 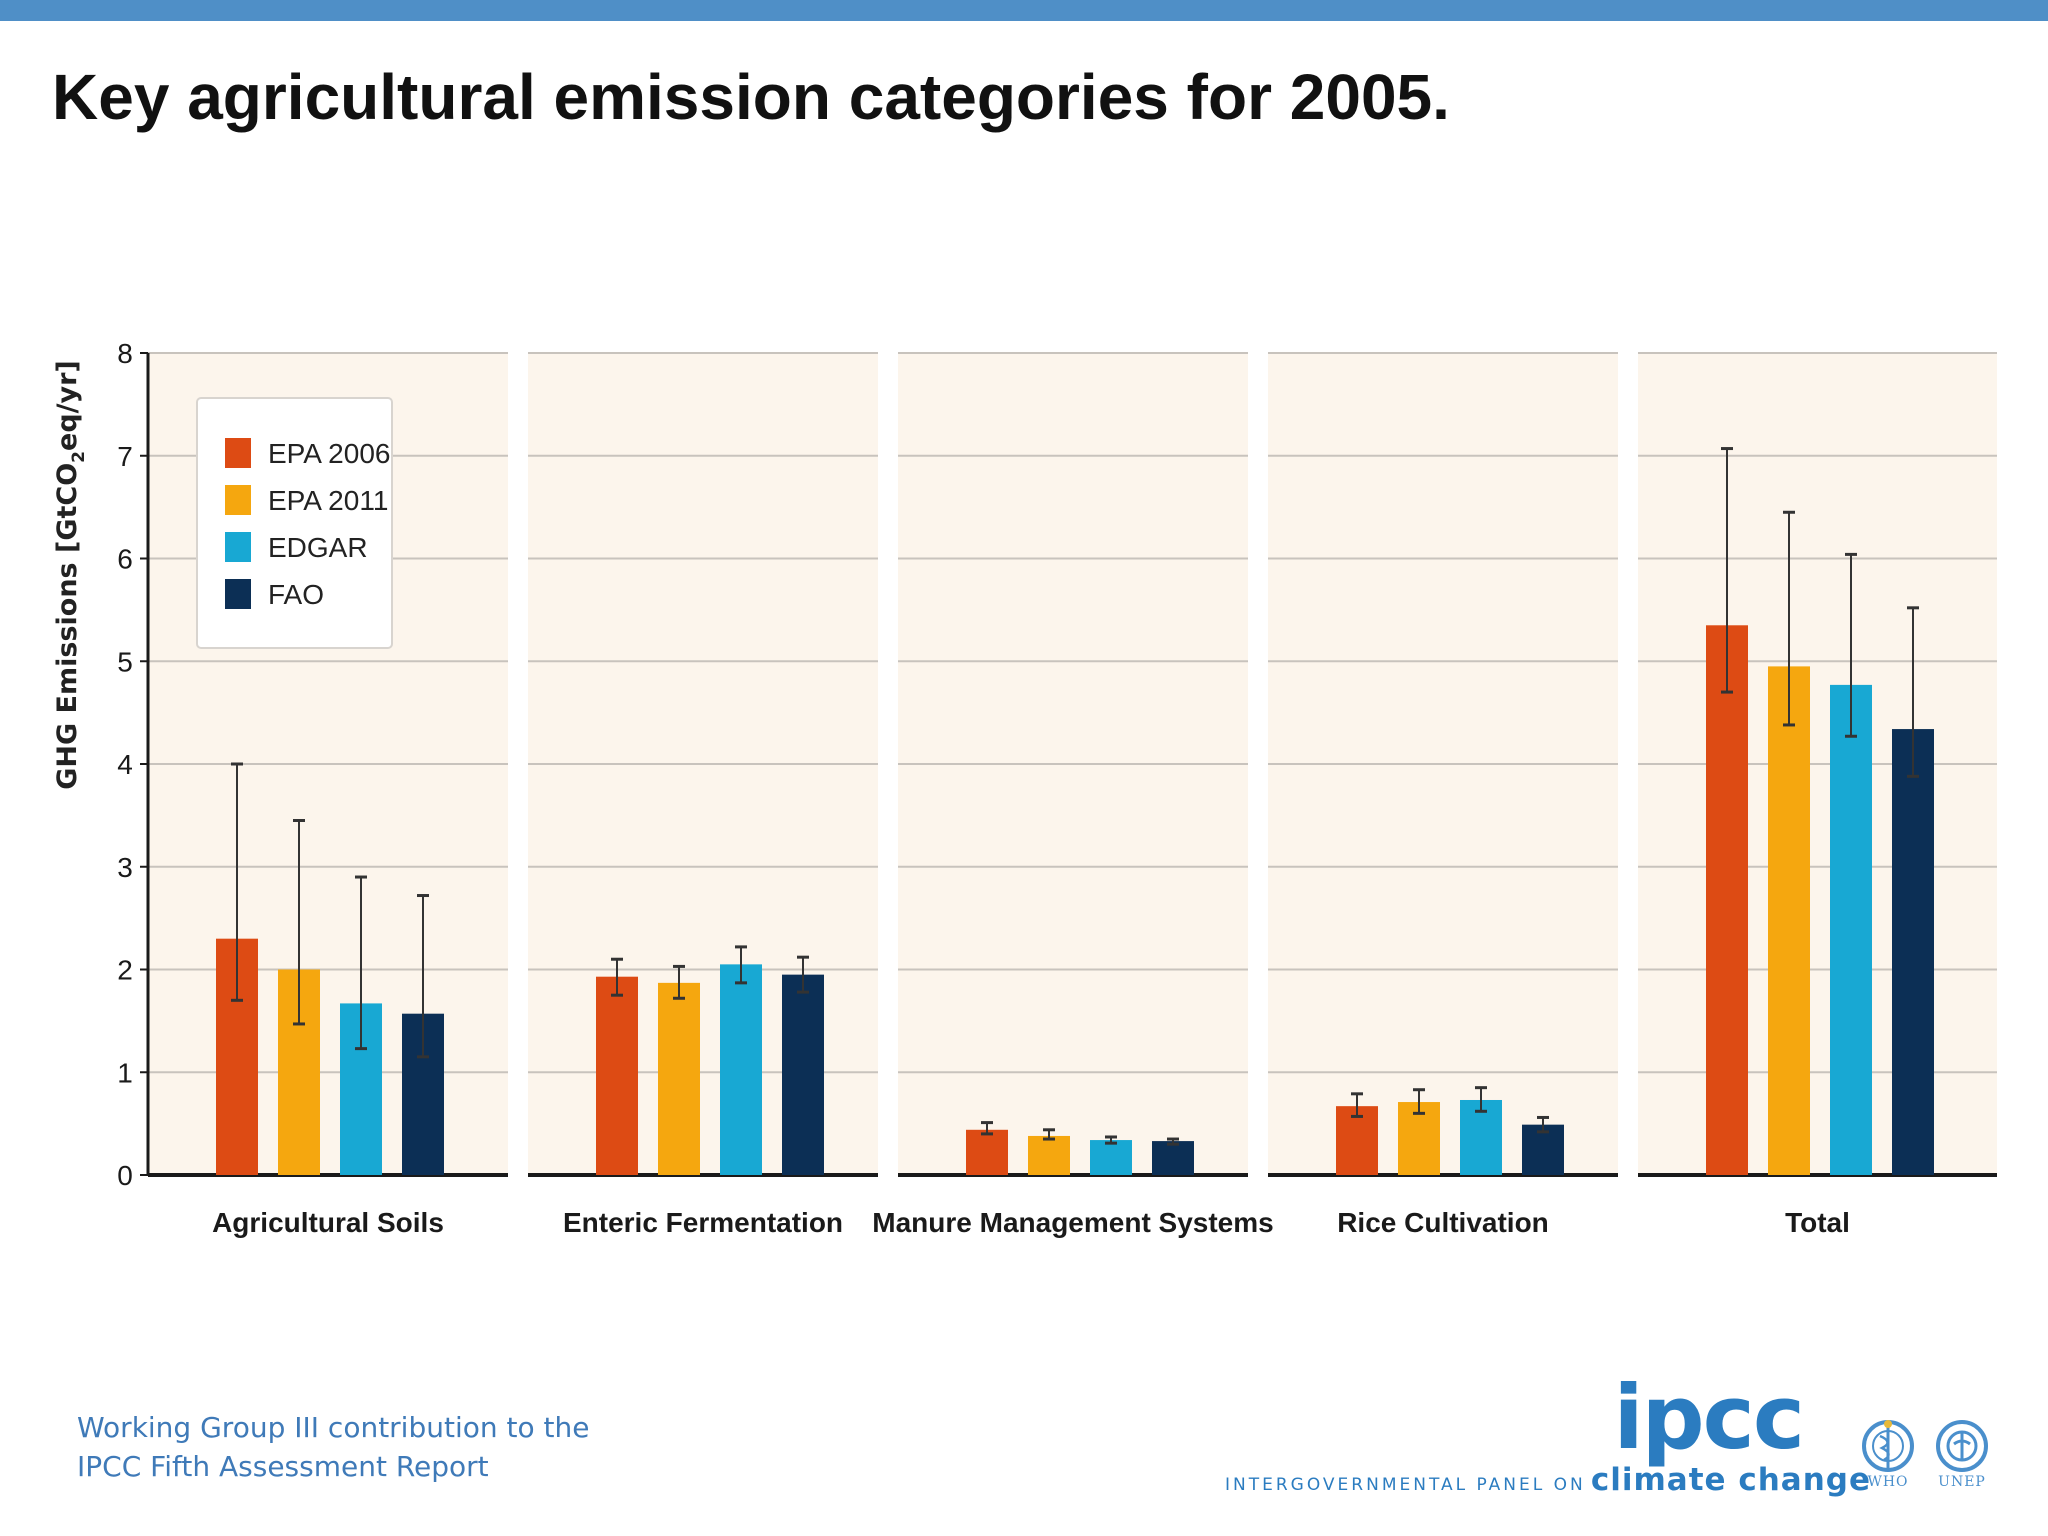 I want to click on error-bar-edgar-rice-cultivation, so click(x=1481, y=1099).